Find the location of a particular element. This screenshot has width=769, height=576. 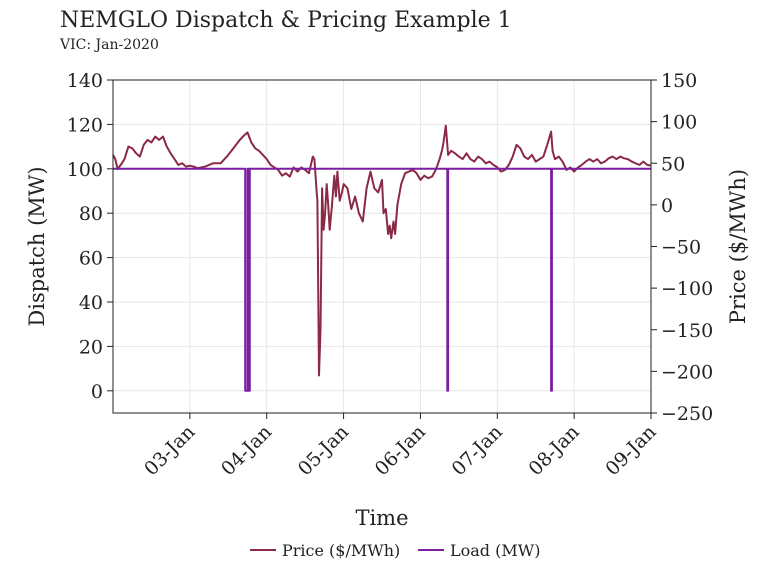

x-tick-label: 03-Jan is located at coordinates (169, 450).